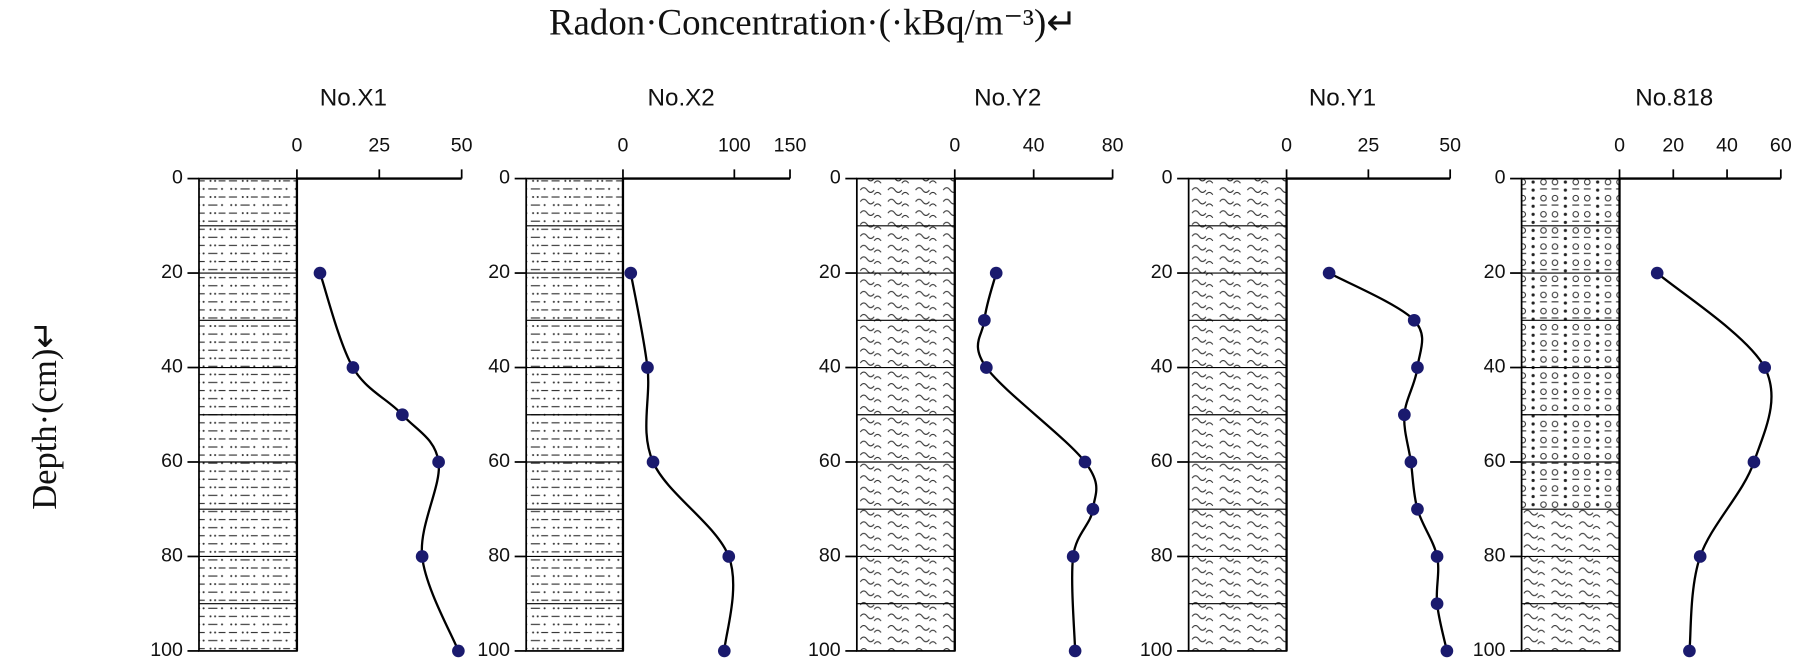 Image resolution: width=1807 pixels, height=659 pixels. What do you see at coordinates (813, 23) in the screenshot?
I see `chart-title: Radon·Concentration·(·kBq/m⁻³)↵` at bounding box center [813, 23].